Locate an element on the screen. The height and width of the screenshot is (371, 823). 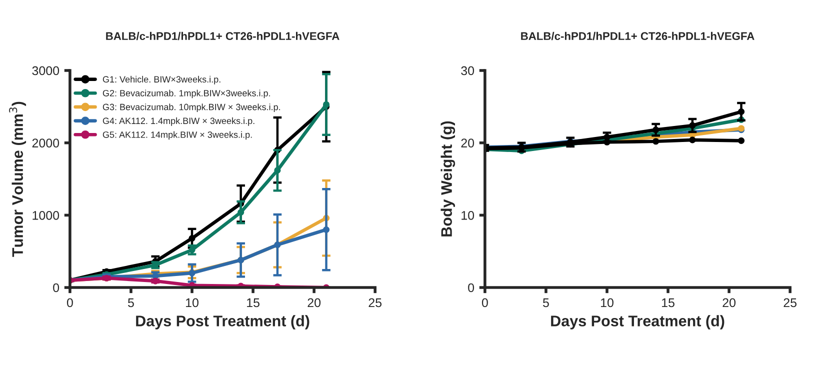
y-tick-label: 10 is located at coordinates (468, 215).